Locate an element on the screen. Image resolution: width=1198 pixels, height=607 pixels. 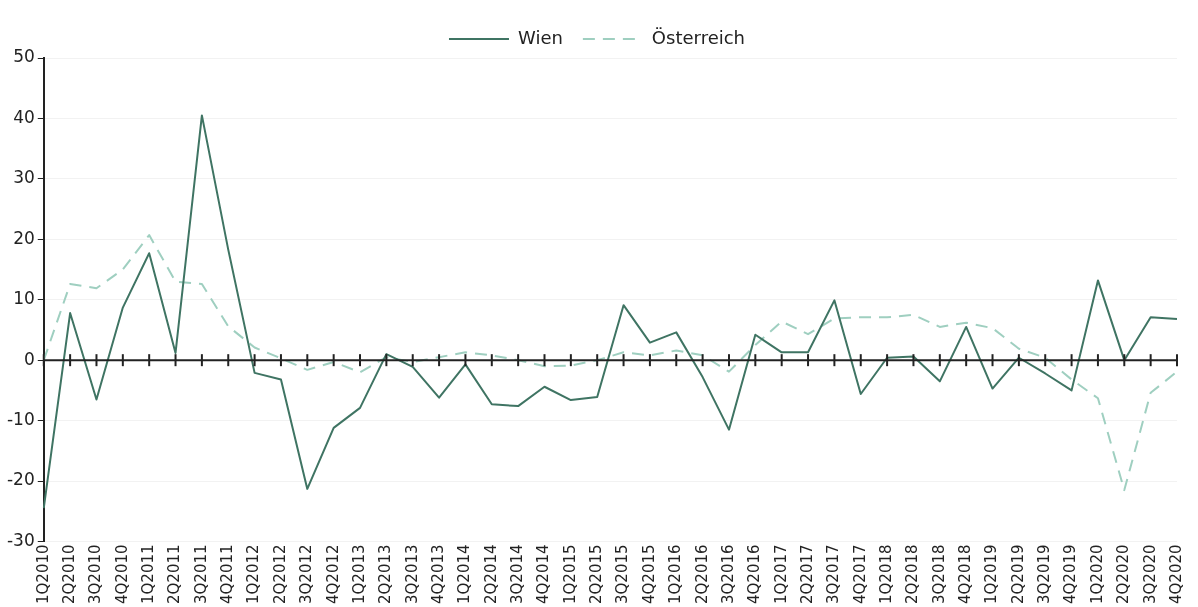
x-tick-label: 4Q2014 is located at coordinates (543, 574).